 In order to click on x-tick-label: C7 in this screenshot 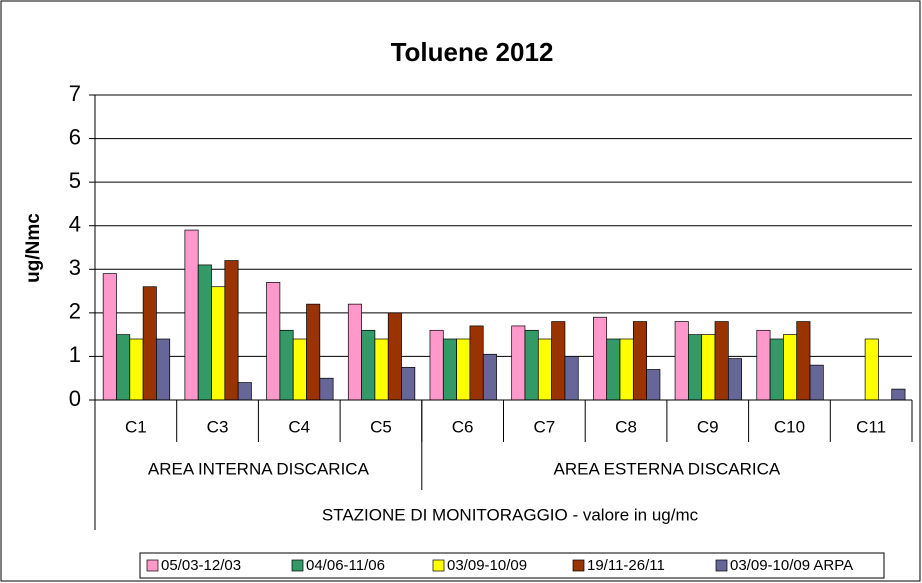, I will do `click(544, 426)`.